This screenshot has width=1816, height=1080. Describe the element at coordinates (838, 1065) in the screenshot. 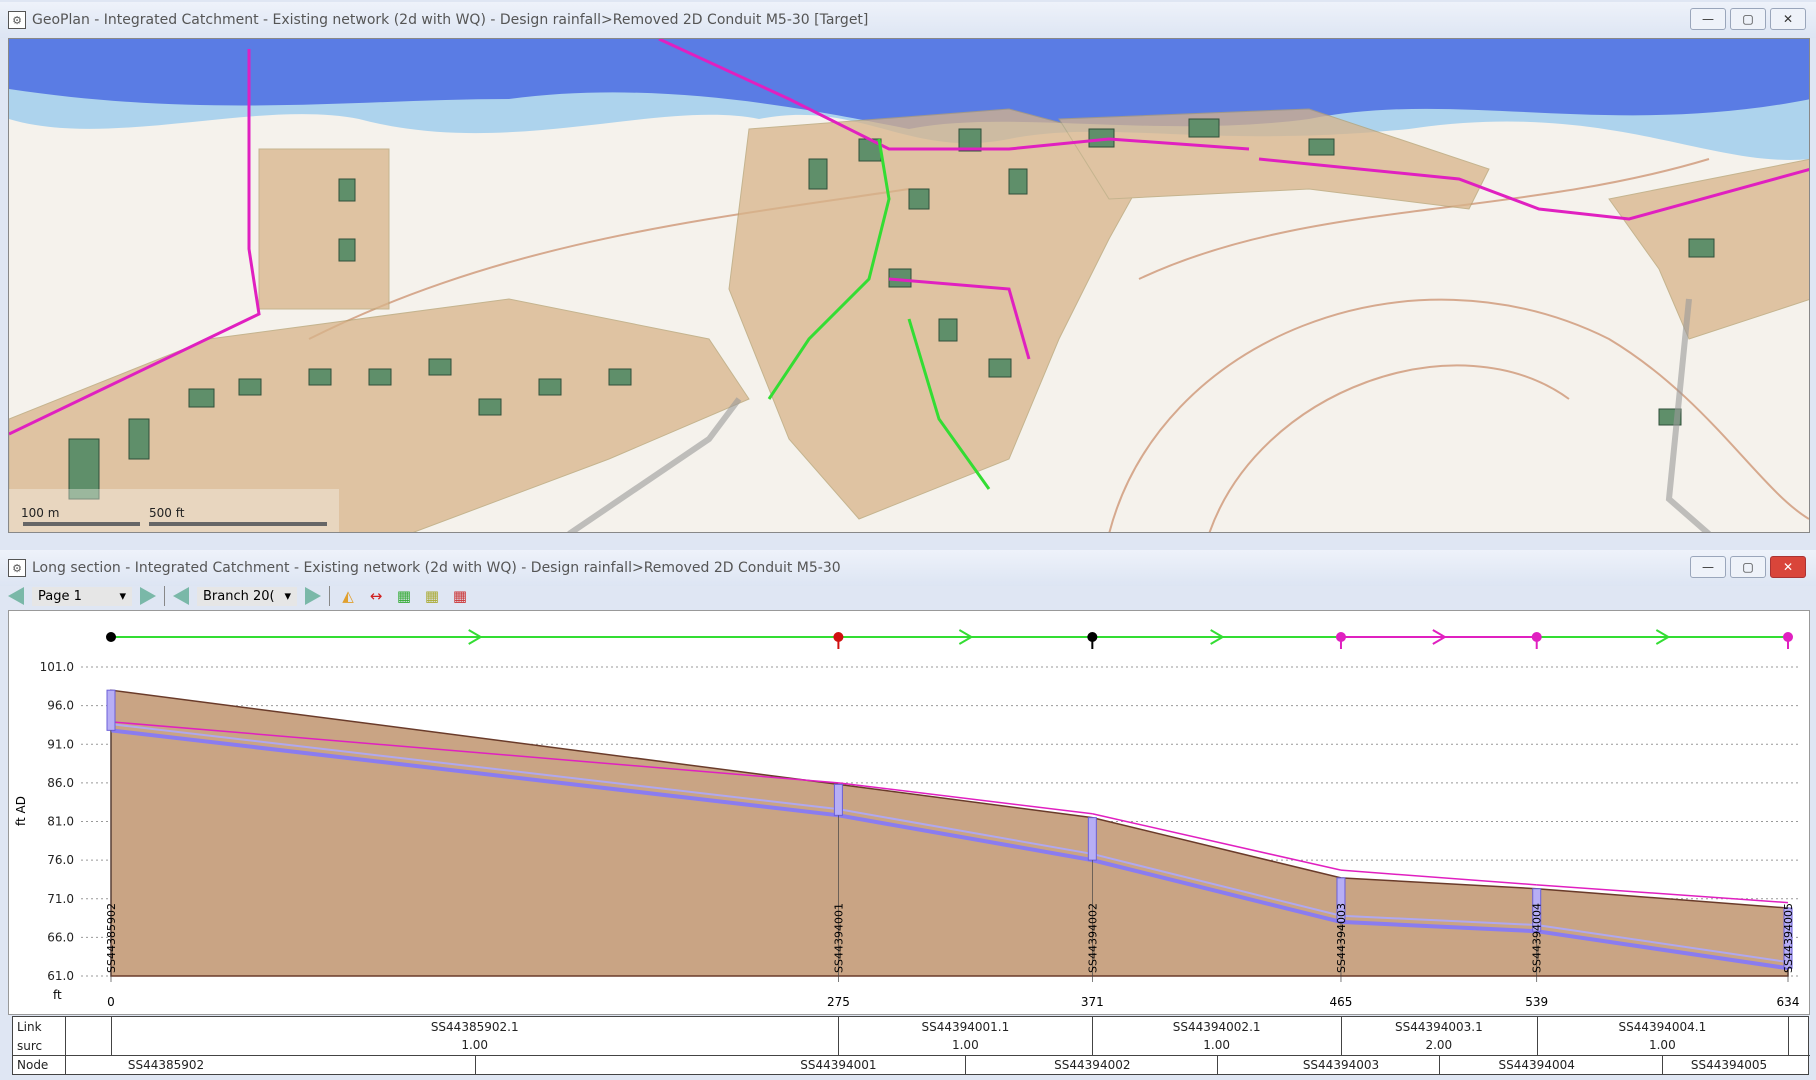

I see `node-id: SS44394001` at that location.